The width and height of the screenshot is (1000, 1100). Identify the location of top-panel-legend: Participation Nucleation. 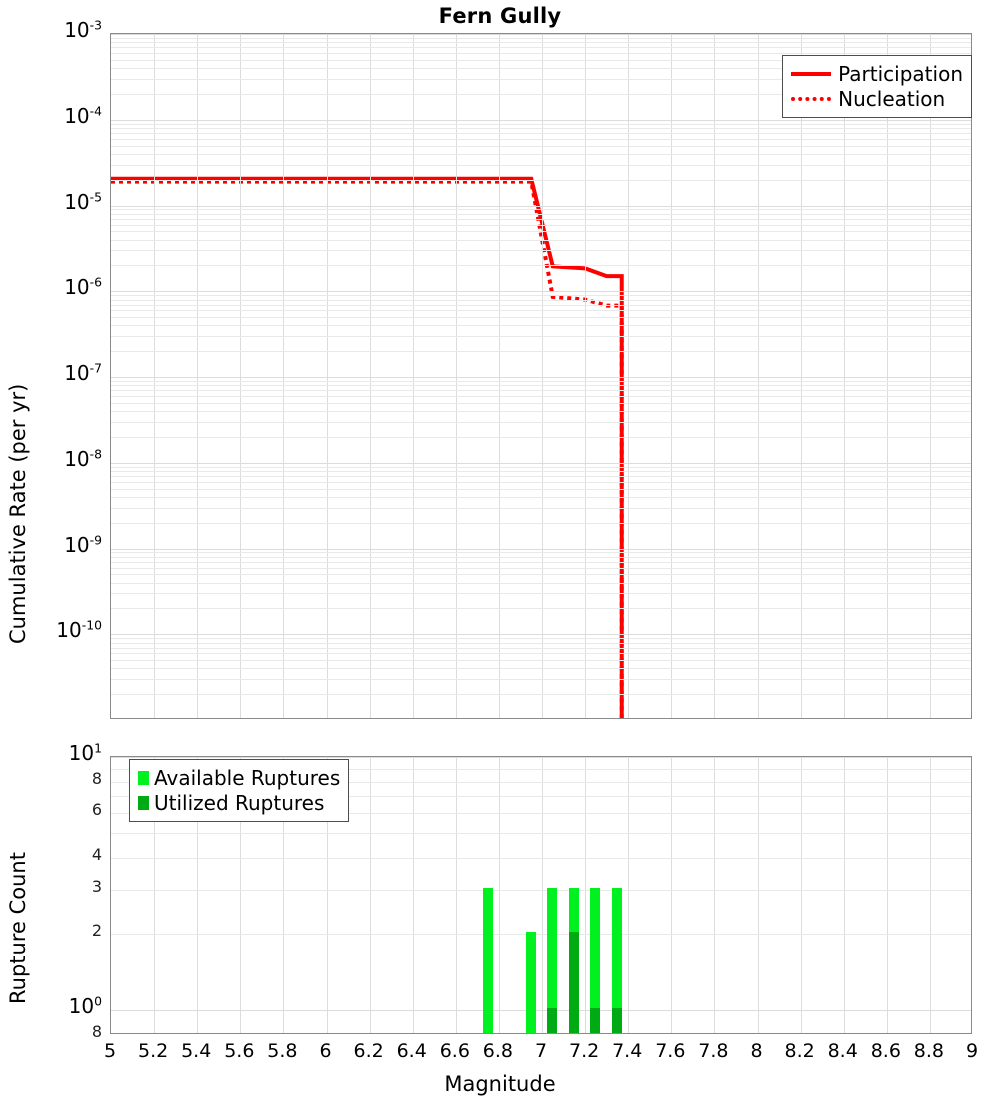
(877, 86).